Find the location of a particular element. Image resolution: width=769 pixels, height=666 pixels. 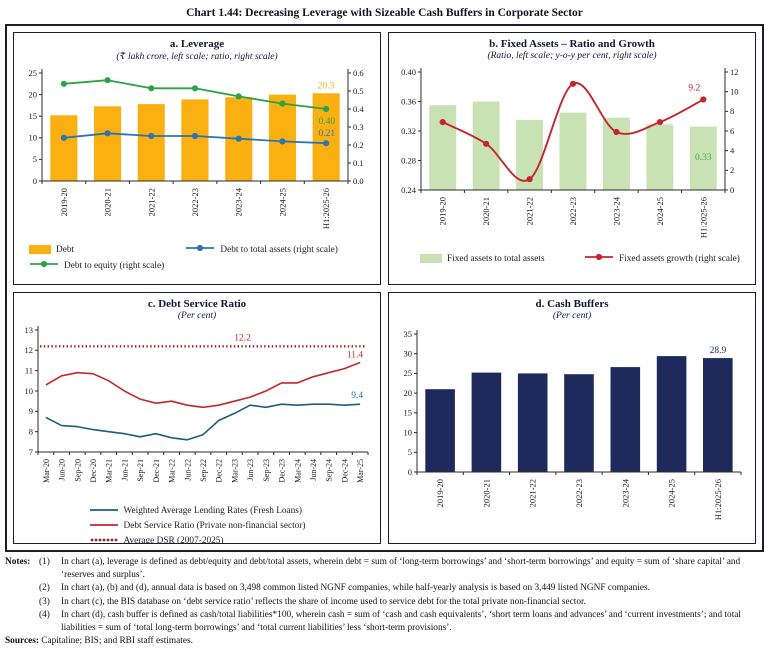

legend-item: Fixed assets to total assets is located at coordinates (502, 258).